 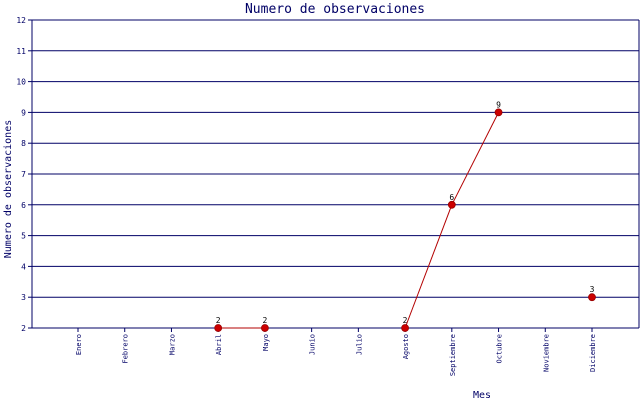 I want to click on y-tick-label-3: 3, so click(x=23, y=297).